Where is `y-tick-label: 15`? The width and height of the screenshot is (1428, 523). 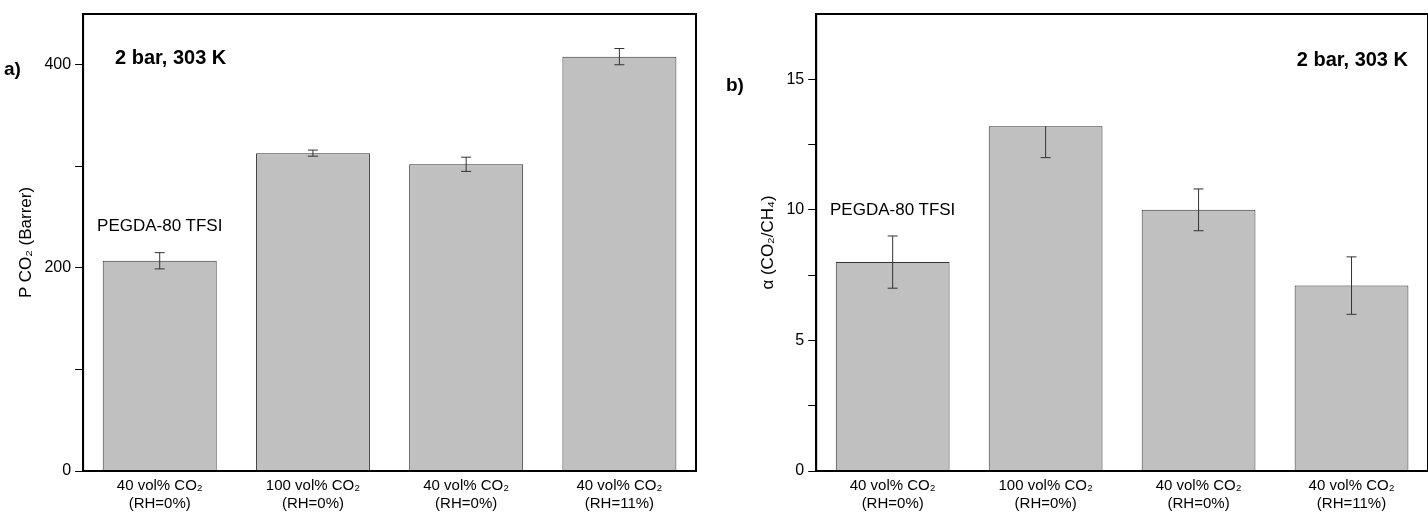 y-tick-label: 15 is located at coordinates (795, 78).